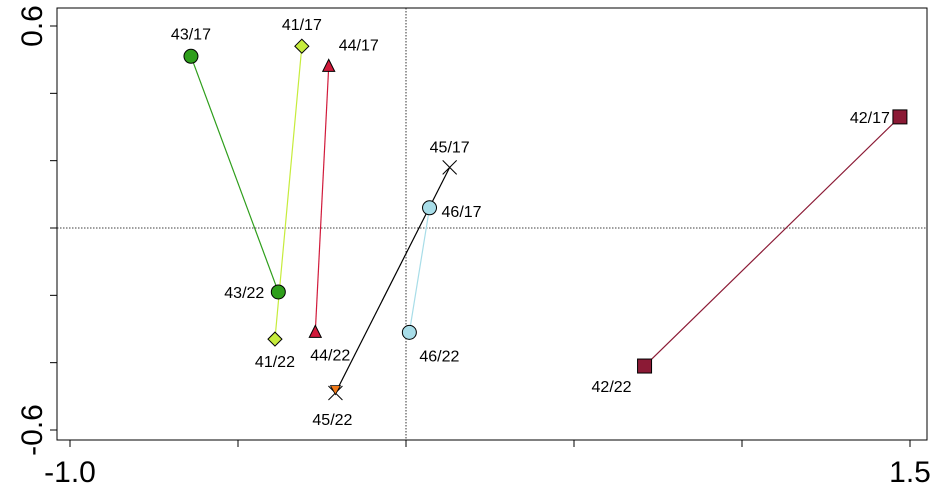 This screenshot has height=488, width=933. I want to click on point-label: 45/22, so click(332, 420).